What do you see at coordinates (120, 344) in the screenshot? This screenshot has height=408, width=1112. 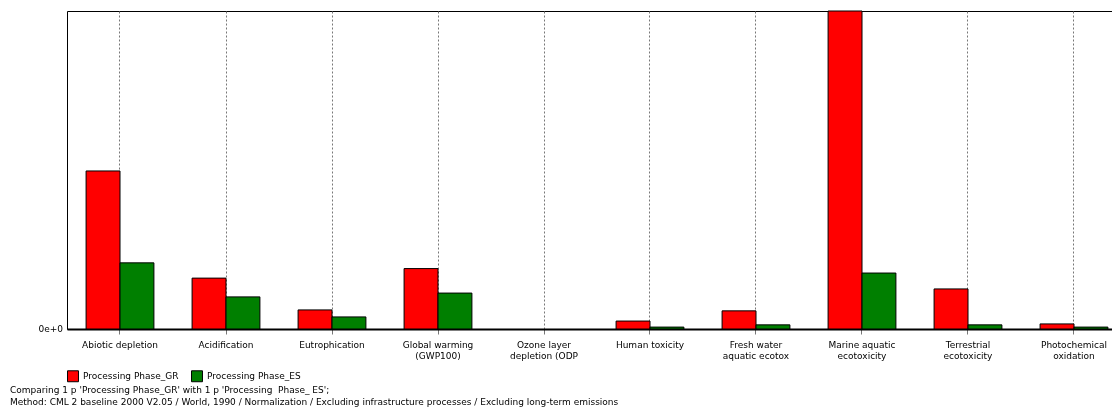 I see `x-tick-label: Abiotic depletion` at bounding box center [120, 344].